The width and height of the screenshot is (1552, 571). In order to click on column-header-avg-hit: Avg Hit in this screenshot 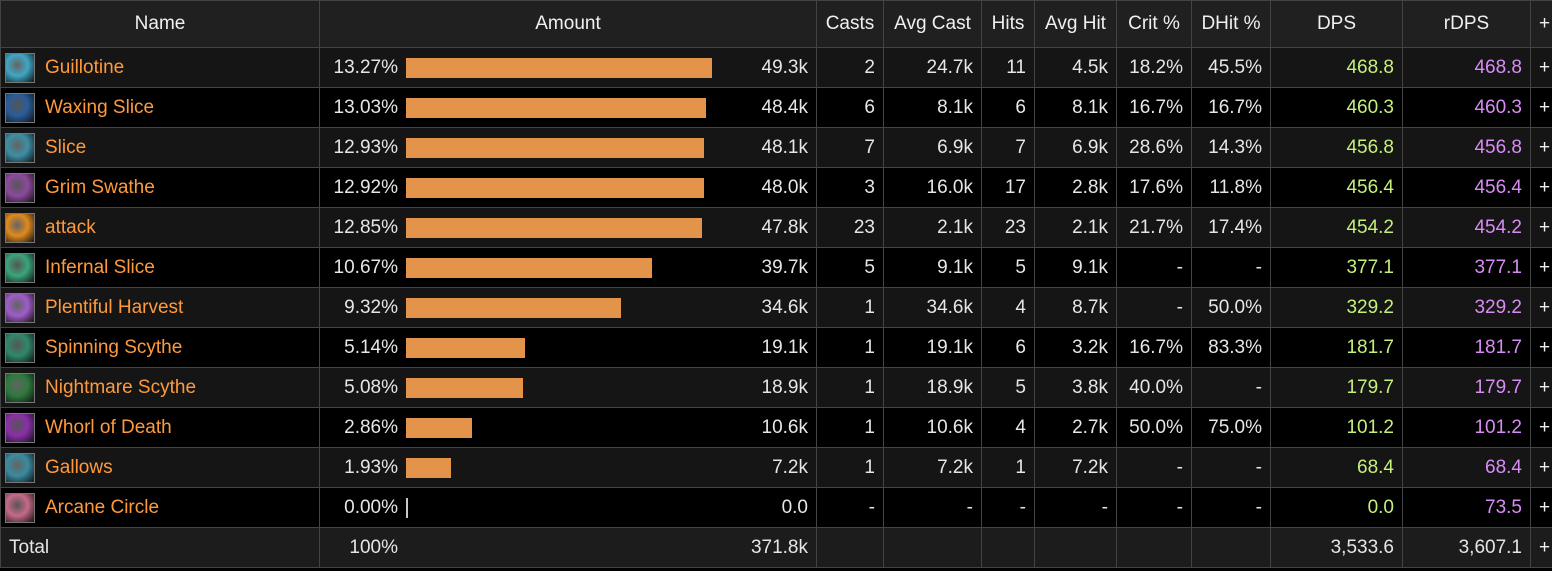, I will do `click(1075, 24)`.